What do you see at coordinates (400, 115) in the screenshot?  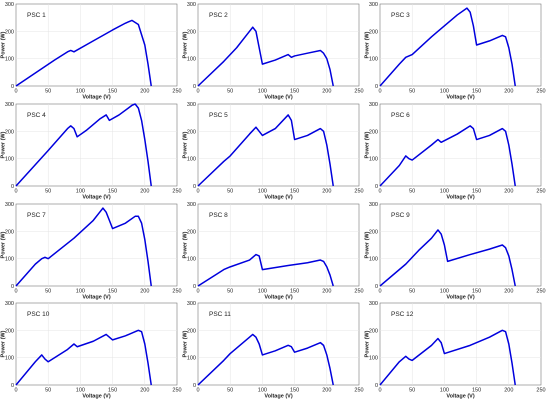 I see `panel-title: PSC 6` at bounding box center [400, 115].